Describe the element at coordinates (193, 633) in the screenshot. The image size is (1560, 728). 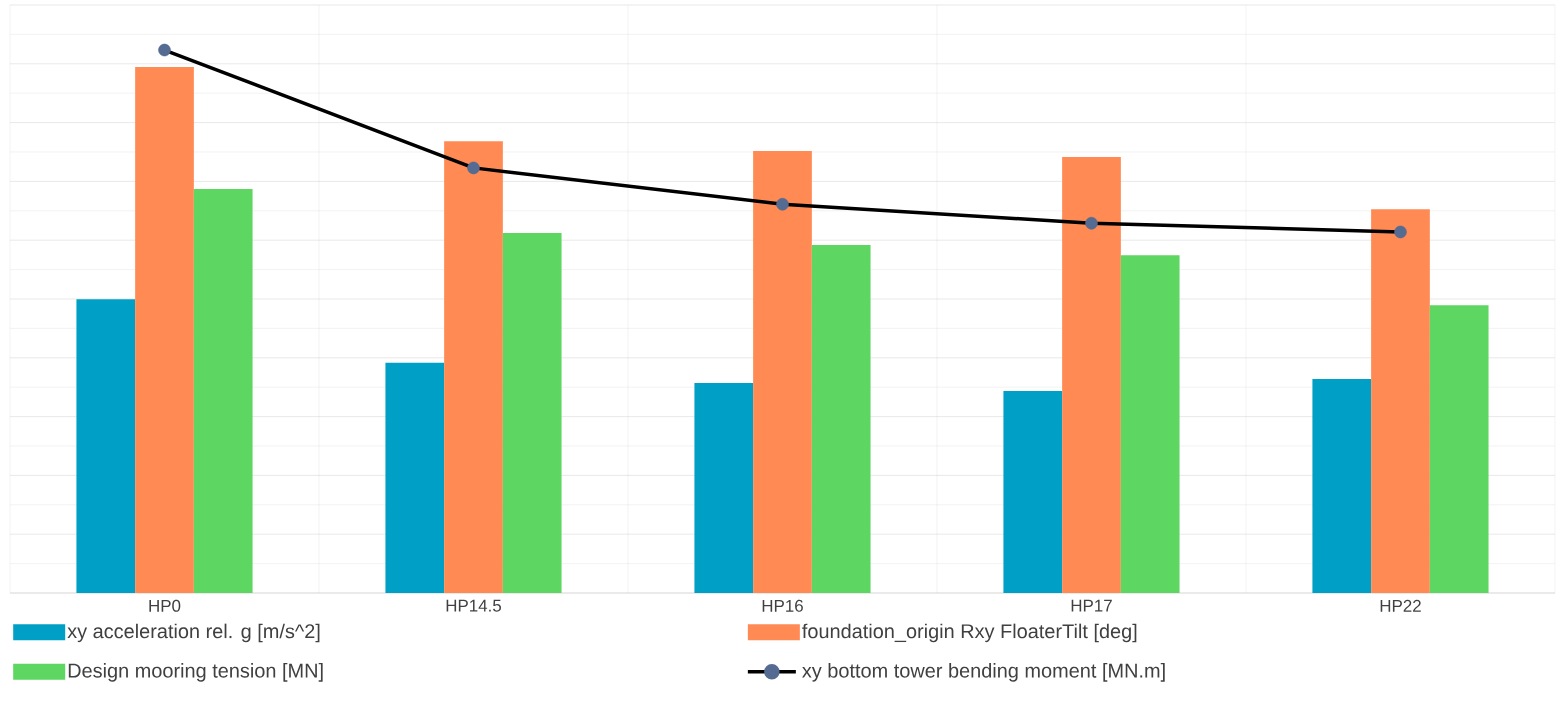
I see `legend-label: xy acceleration rel. g [m/s^2]` at that location.